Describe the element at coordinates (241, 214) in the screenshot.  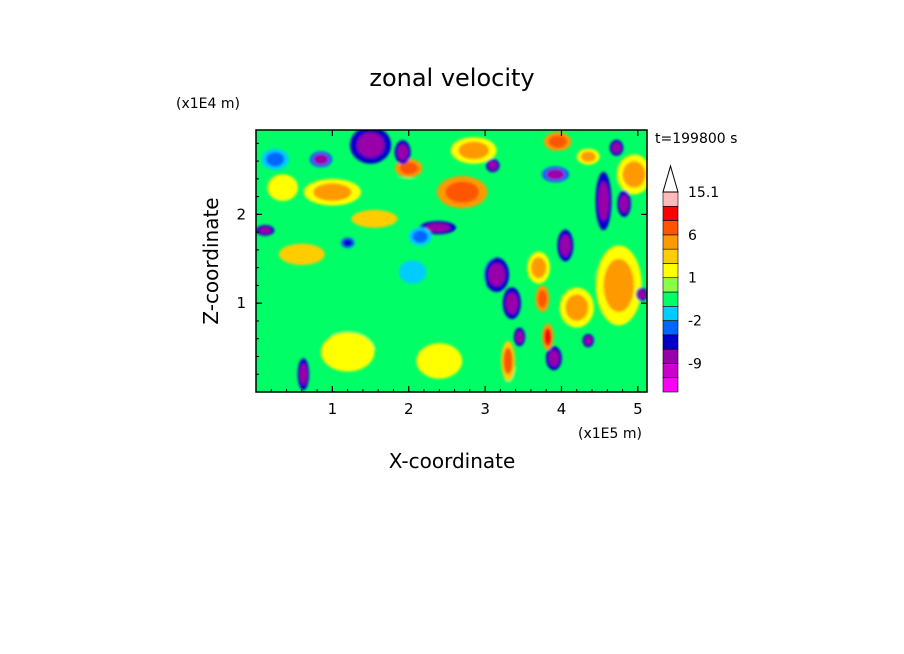
I see `y-tick-label: 2` at that location.